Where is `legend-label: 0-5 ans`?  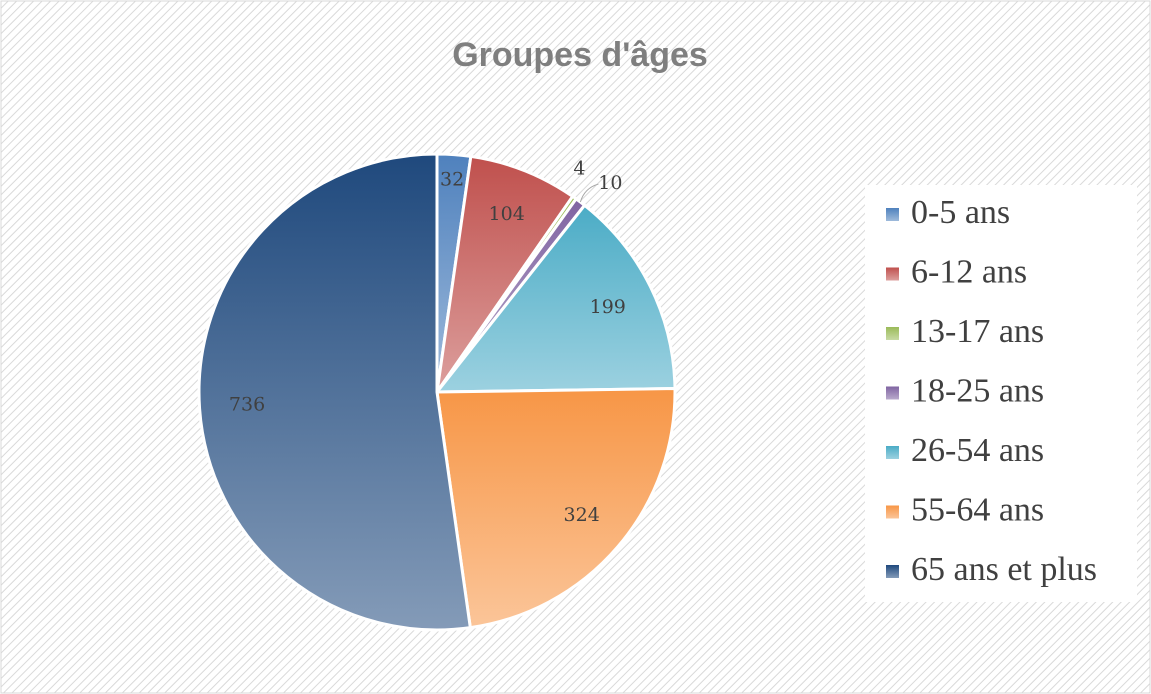 legend-label: 0-5 ans is located at coordinates (960, 212).